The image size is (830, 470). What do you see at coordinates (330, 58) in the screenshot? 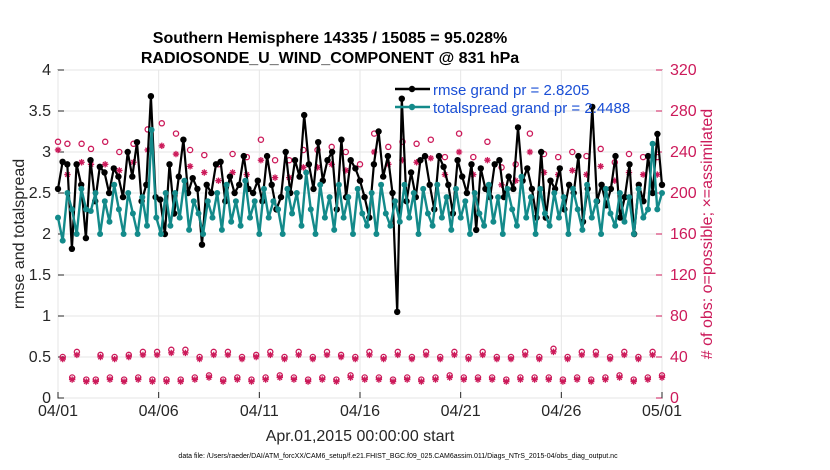
I see `chart-subtitle: RADIOSONDE_U_WIND_COMPONENT @ 831 hPa` at bounding box center [330, 58].